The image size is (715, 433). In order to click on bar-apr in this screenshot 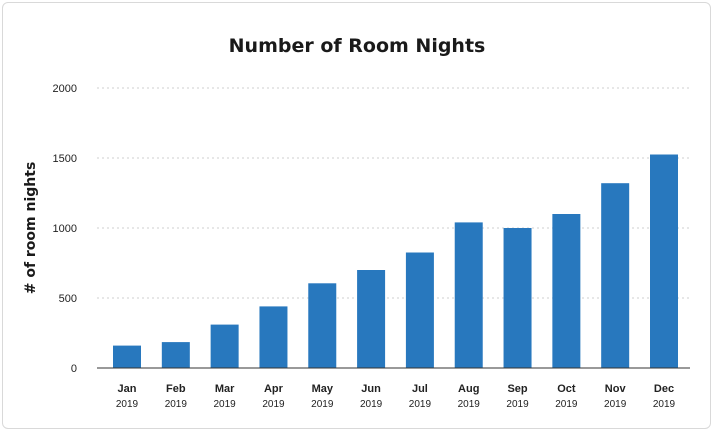, I will do `click(273, 337)`.